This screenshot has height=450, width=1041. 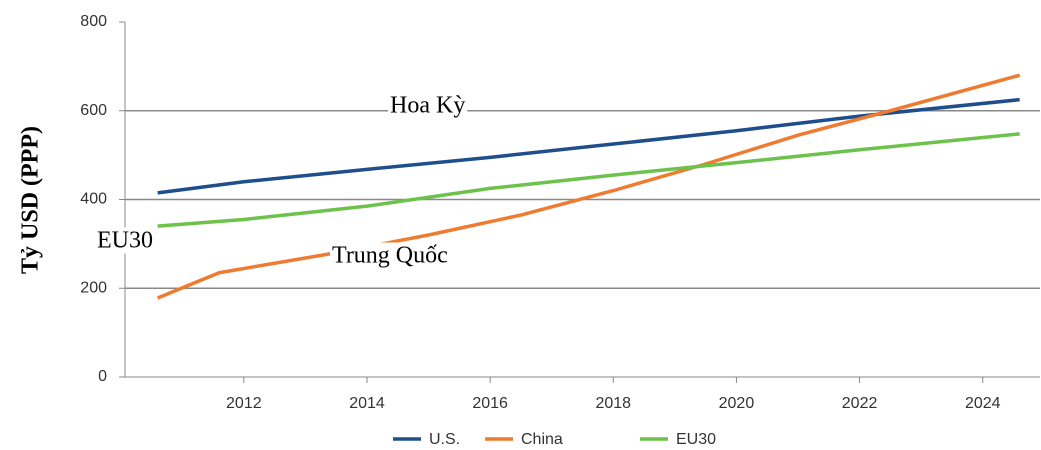 I want to click on legend-label: EU30, so click(x=696, y=439).